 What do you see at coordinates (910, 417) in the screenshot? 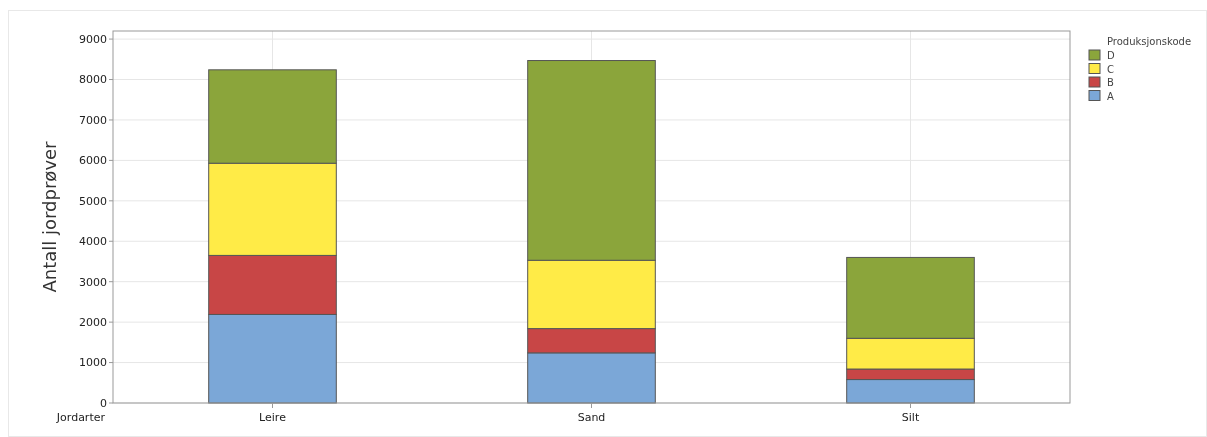
I see `x-tick-label: Silt` at bounding box center [910, 417].